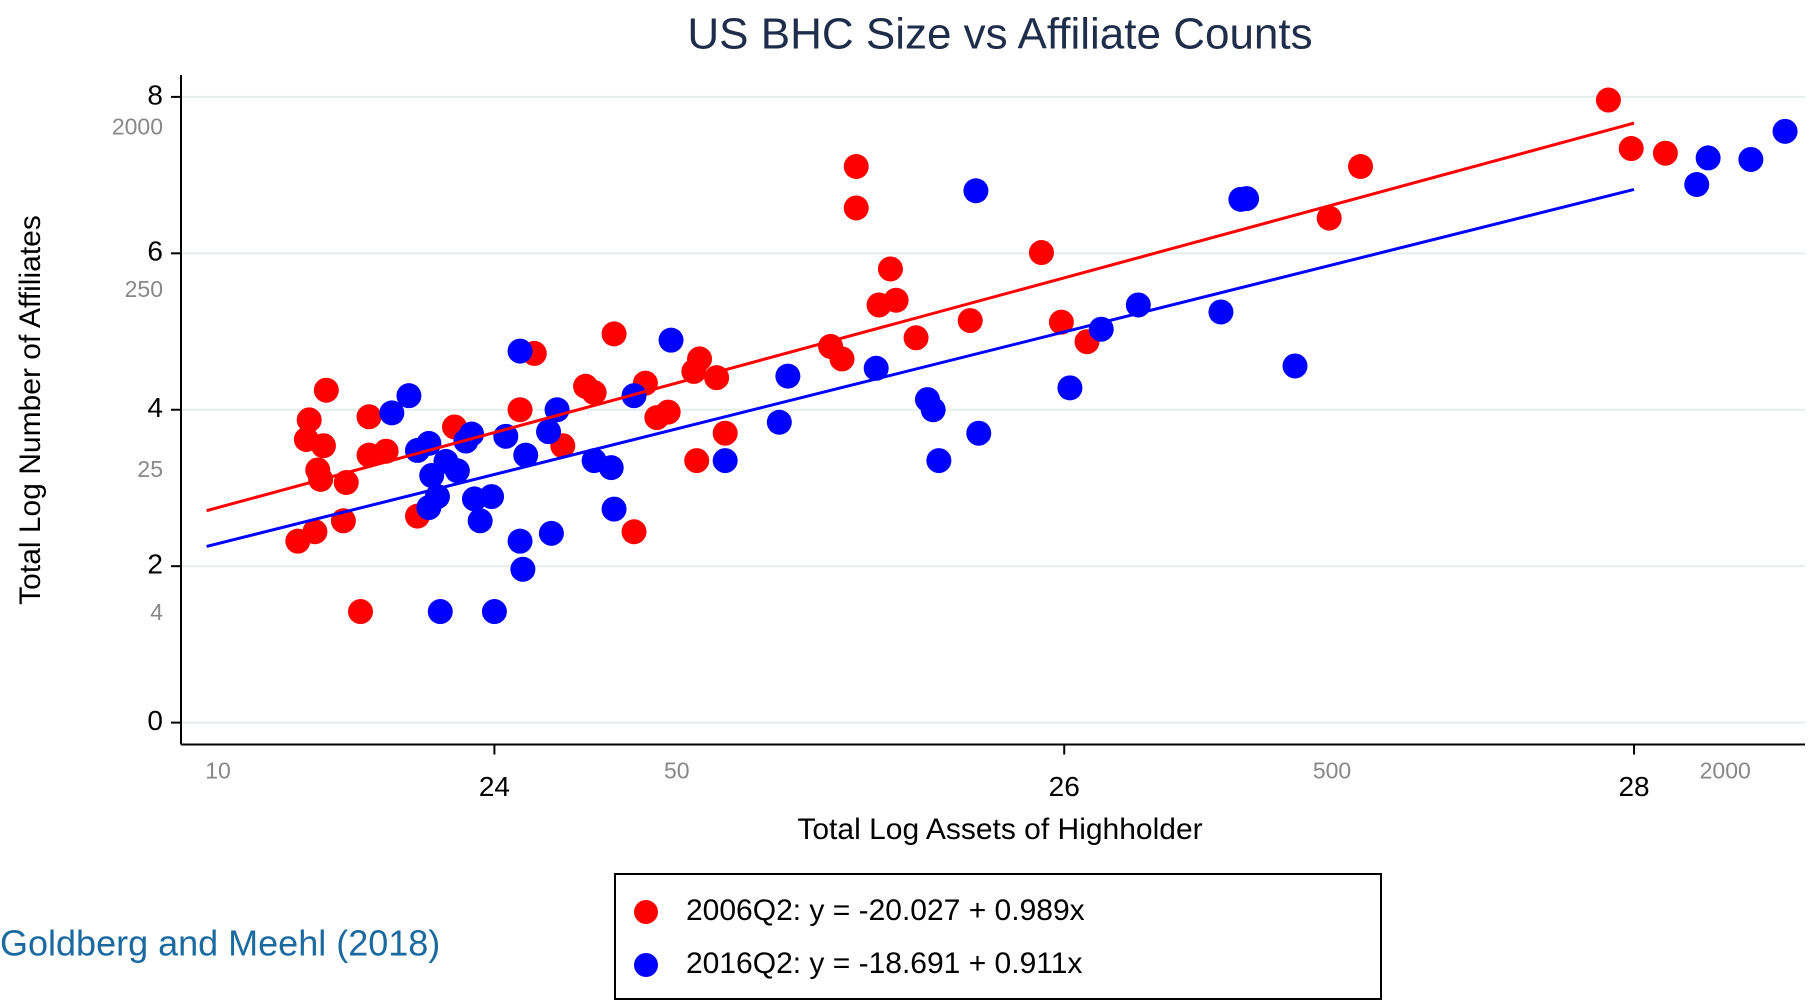 The height and width of the screenshot is (1000, 1810). I want to click on y-secondary-tick-label: 250, so click(144, 289).